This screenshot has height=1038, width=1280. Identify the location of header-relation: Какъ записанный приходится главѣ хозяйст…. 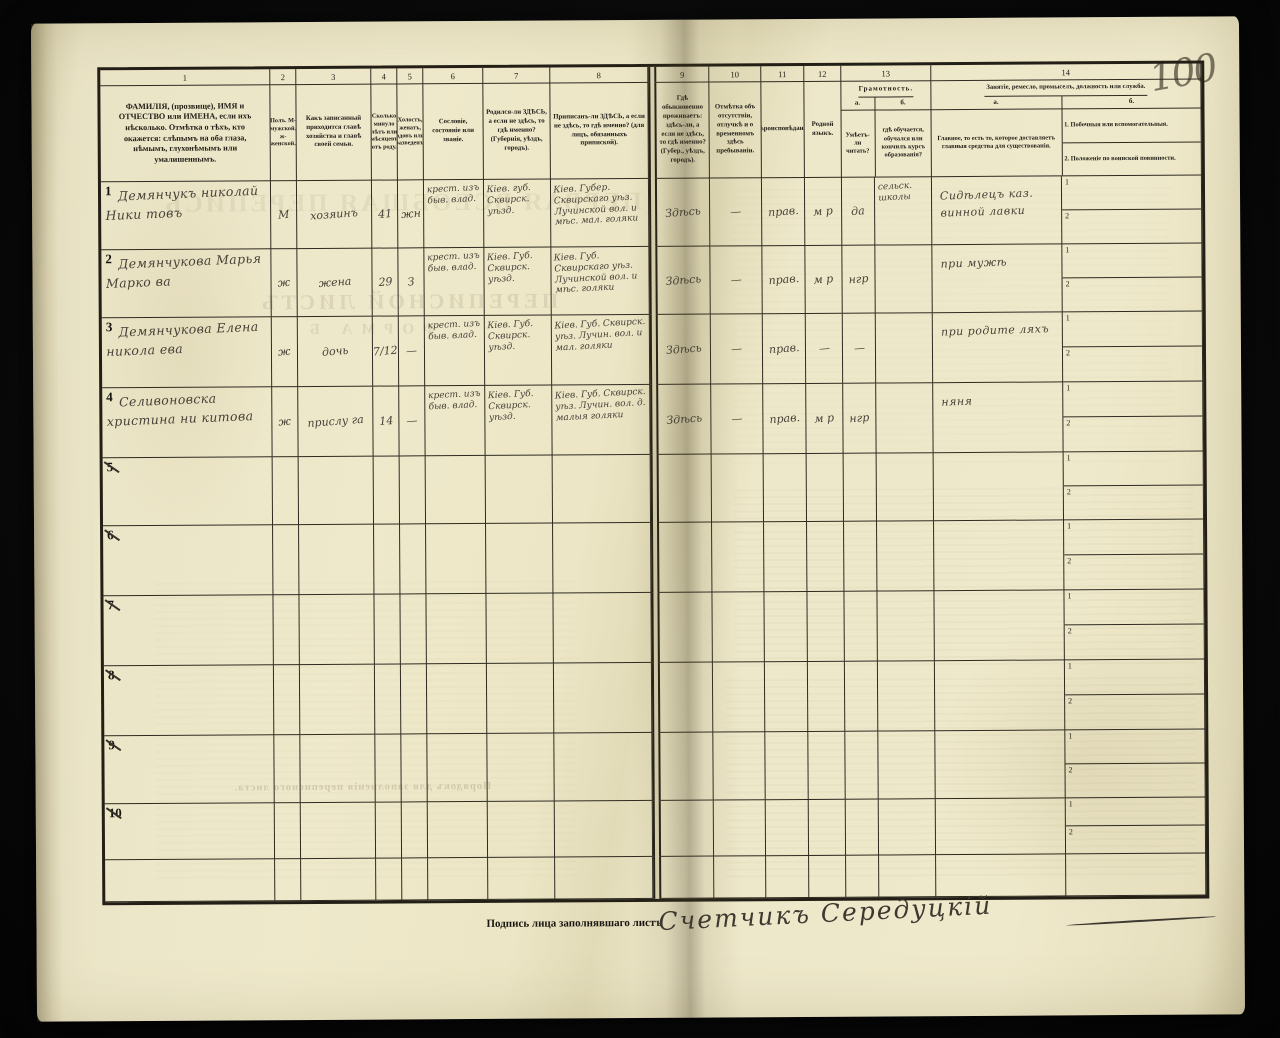
(334, 133).